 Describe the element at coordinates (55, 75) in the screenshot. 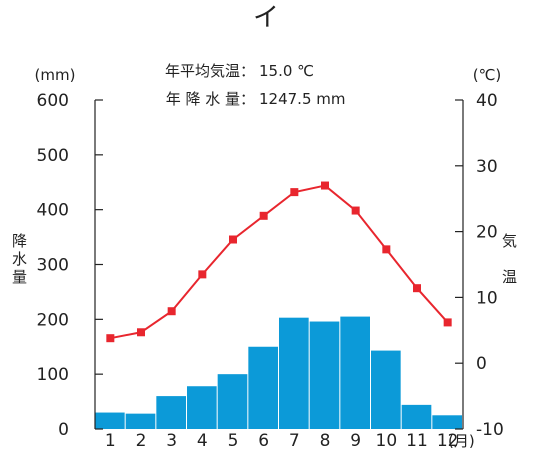

I see `left-axis-unit: (mm)` at that location.